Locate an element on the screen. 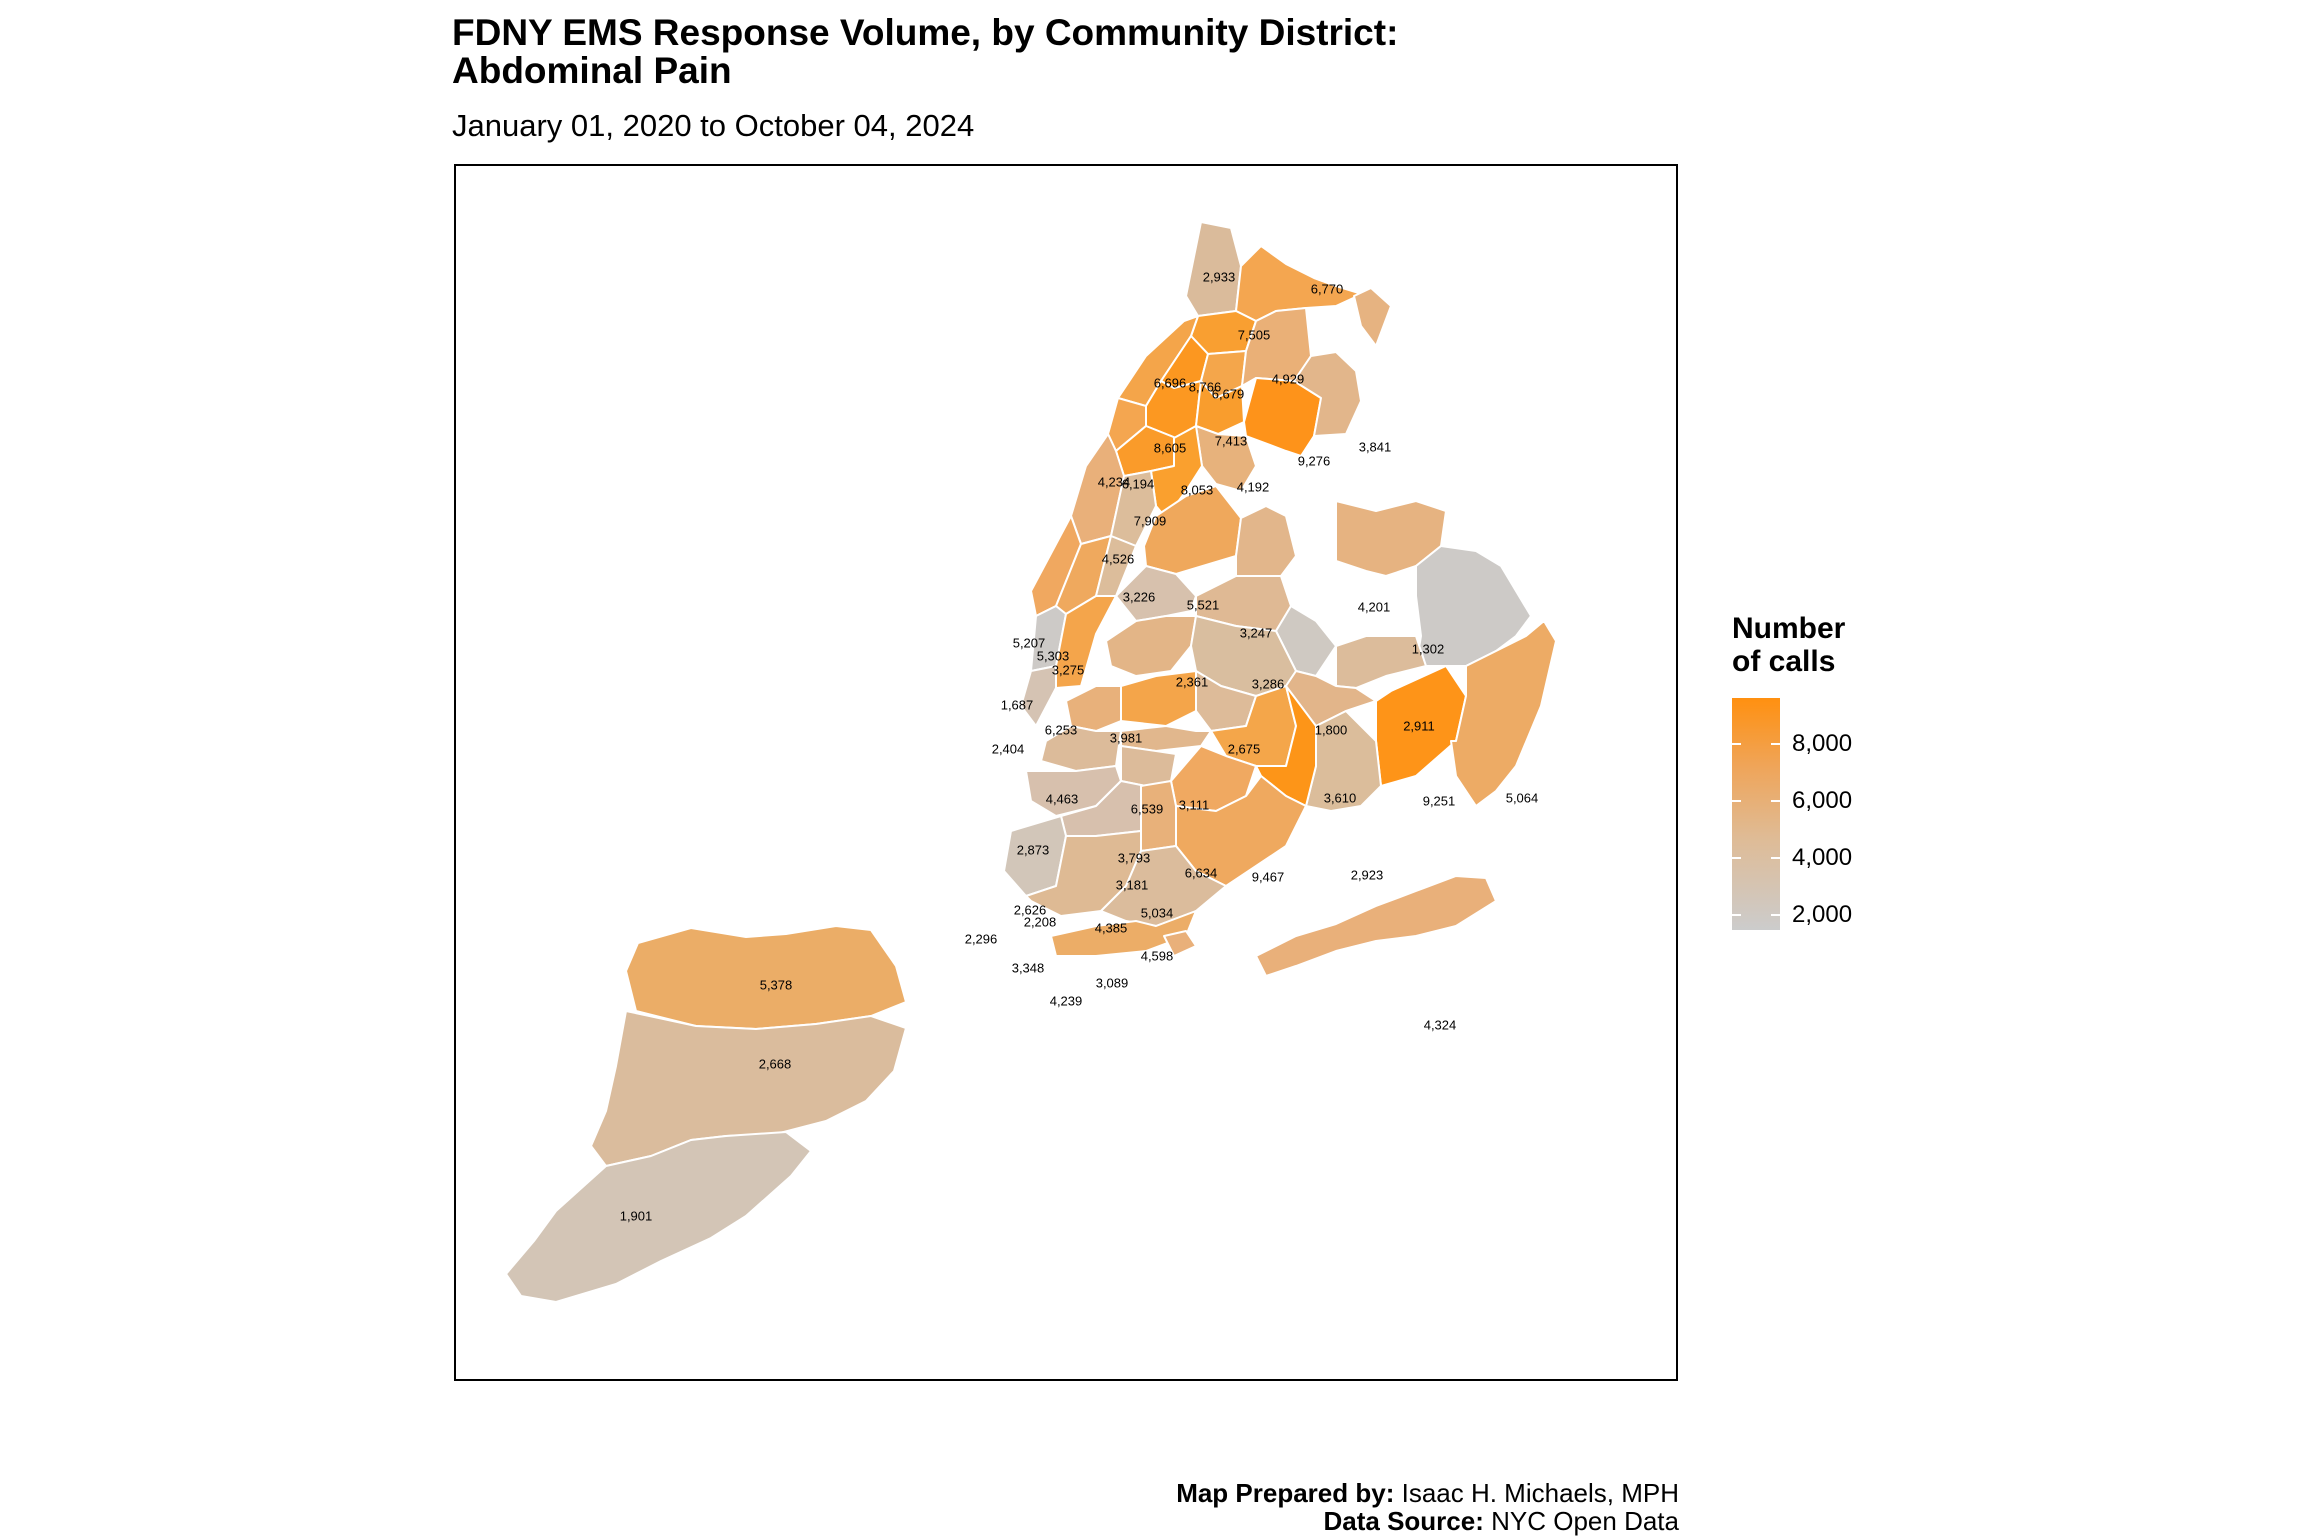 The width and height of the screenshot is (2304, 1537). legend-tick-label: 6,000 is located at coordinates (1822, 800).